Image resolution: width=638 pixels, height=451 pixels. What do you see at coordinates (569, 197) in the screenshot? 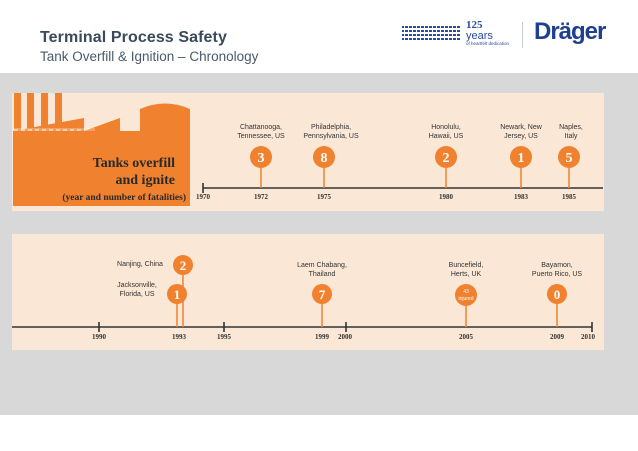
I see `t1-year-1985: 1985` at bounding box center [569, 197].